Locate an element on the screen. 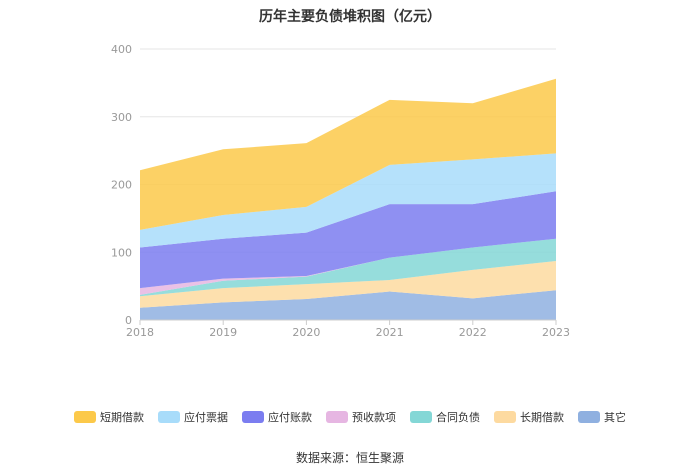 The width and height of the screenshot is (700, 474). legend-label: 短期借款 is located at coordinates (122, 417).